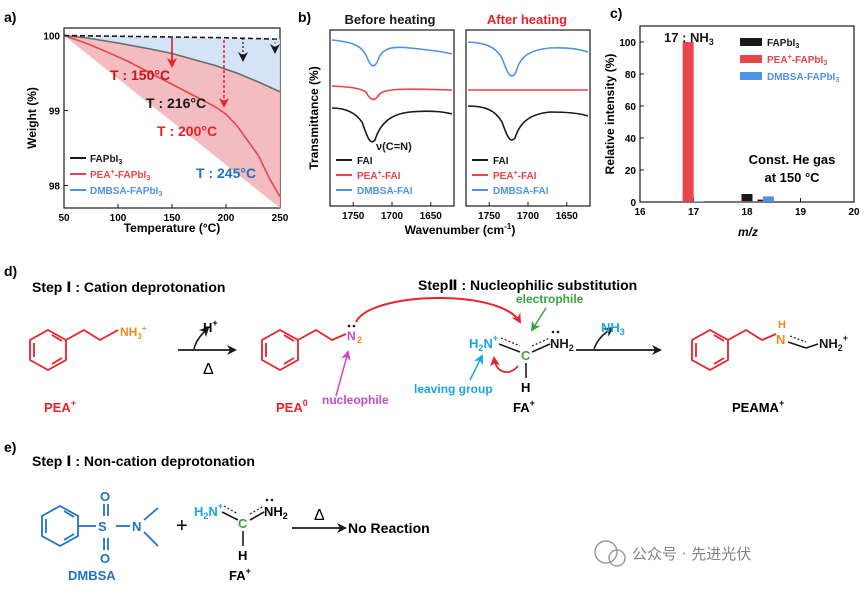  Describe the element at coordinates (140, 75) in the screenshot. I see `annotation-150: T : 150°C` at that location.